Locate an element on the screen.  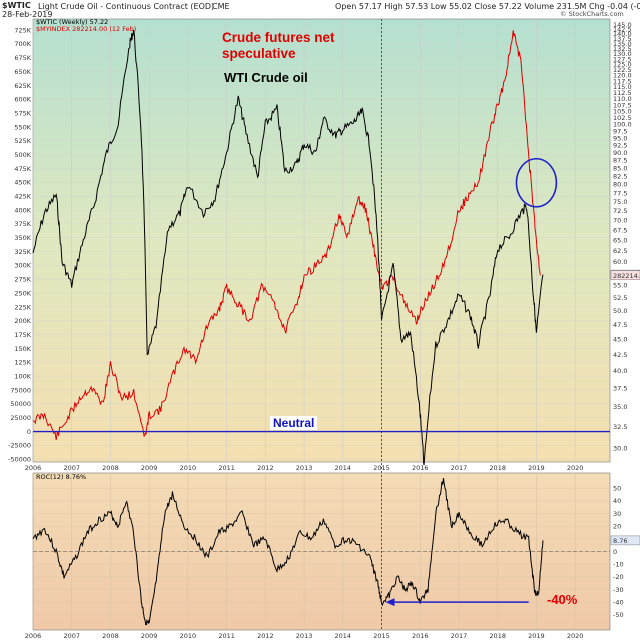
chg-label: Chg is located at coordinates (597, 6).